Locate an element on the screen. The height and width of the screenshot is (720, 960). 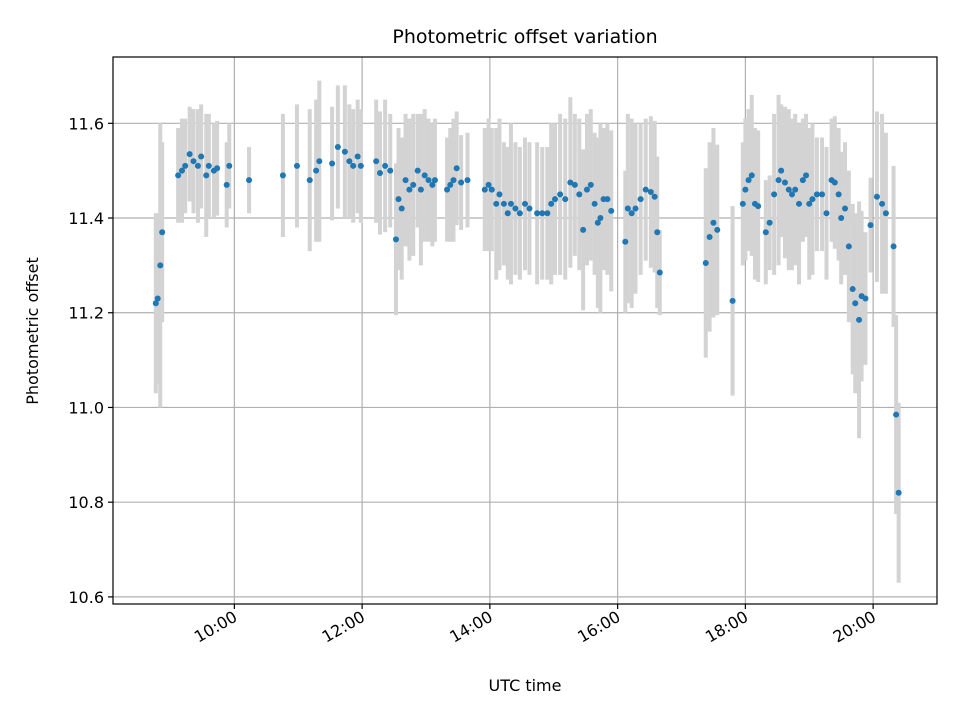
y-tick-label: 11.0 is located at coordinates (86, 407).